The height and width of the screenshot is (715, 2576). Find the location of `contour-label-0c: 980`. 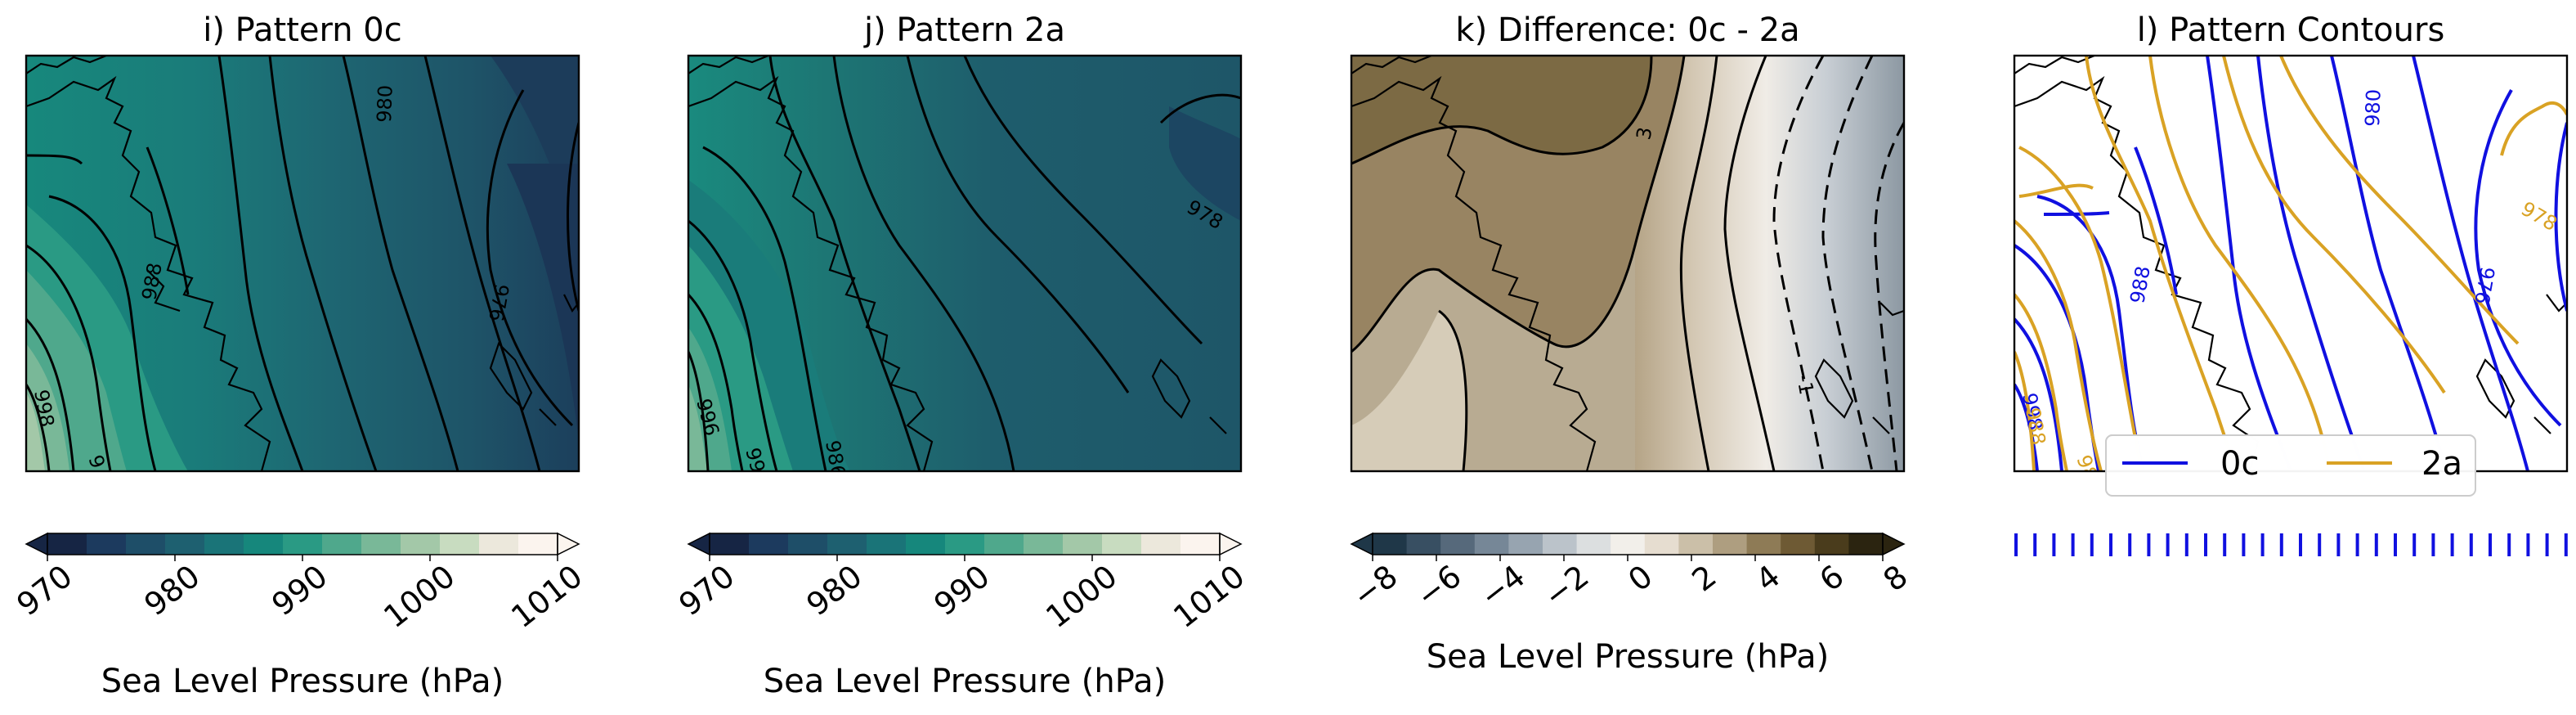

contour-label-0c: 980 is located at coordinates (2373, 107).